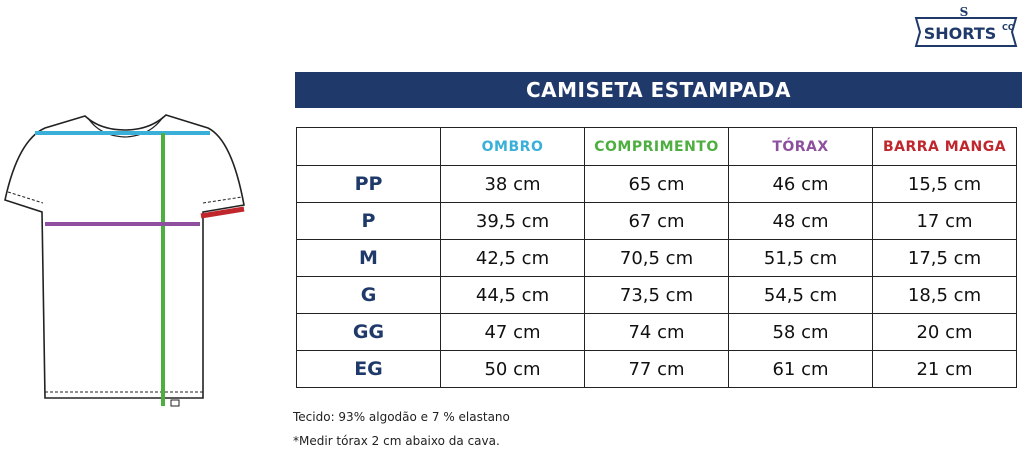  I want to click on measurement: 20 cm, so click(944, 332).